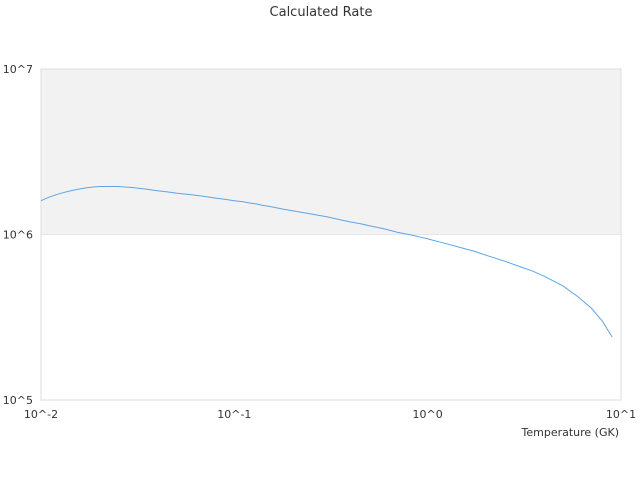 This screenshot has height=480, width=640. I want to click on y-tick-label: 10^5, so click(18, 400).